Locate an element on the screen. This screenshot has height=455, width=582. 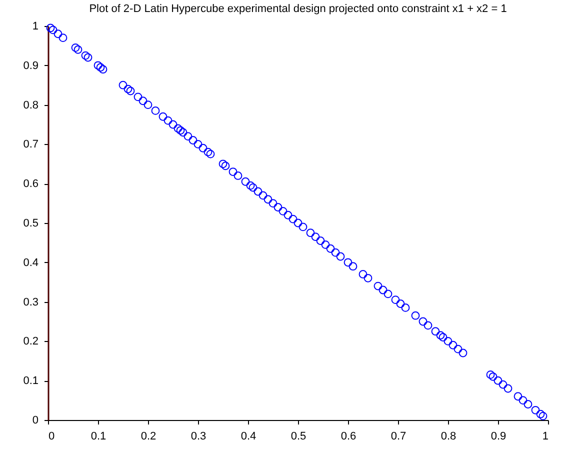
x-tick-label: 0.7 is located at coordinates (398, 436).